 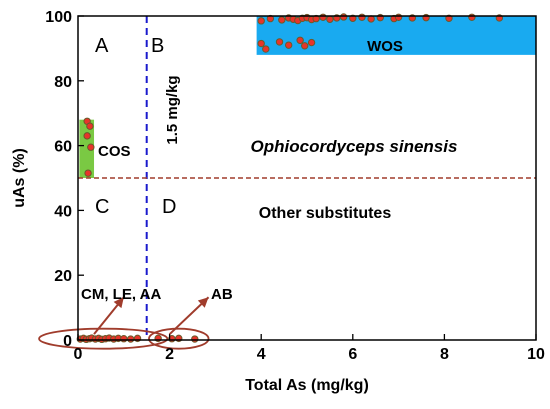 I want to click on arrows-layer, so click(x=151, y=315).